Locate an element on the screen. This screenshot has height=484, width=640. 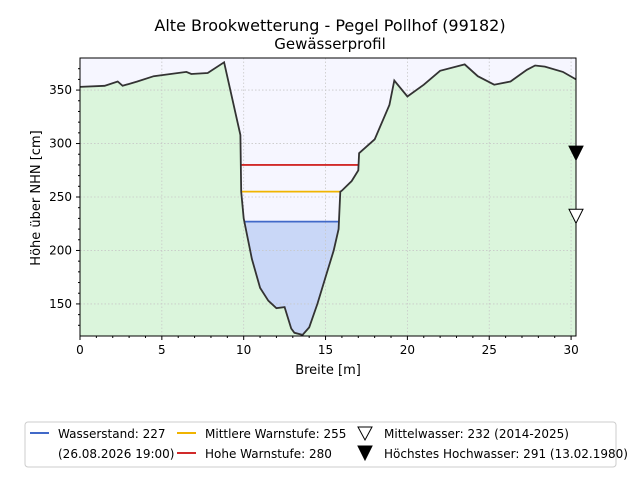
y-tick-label: 150 is located at coordinates (60, 304).